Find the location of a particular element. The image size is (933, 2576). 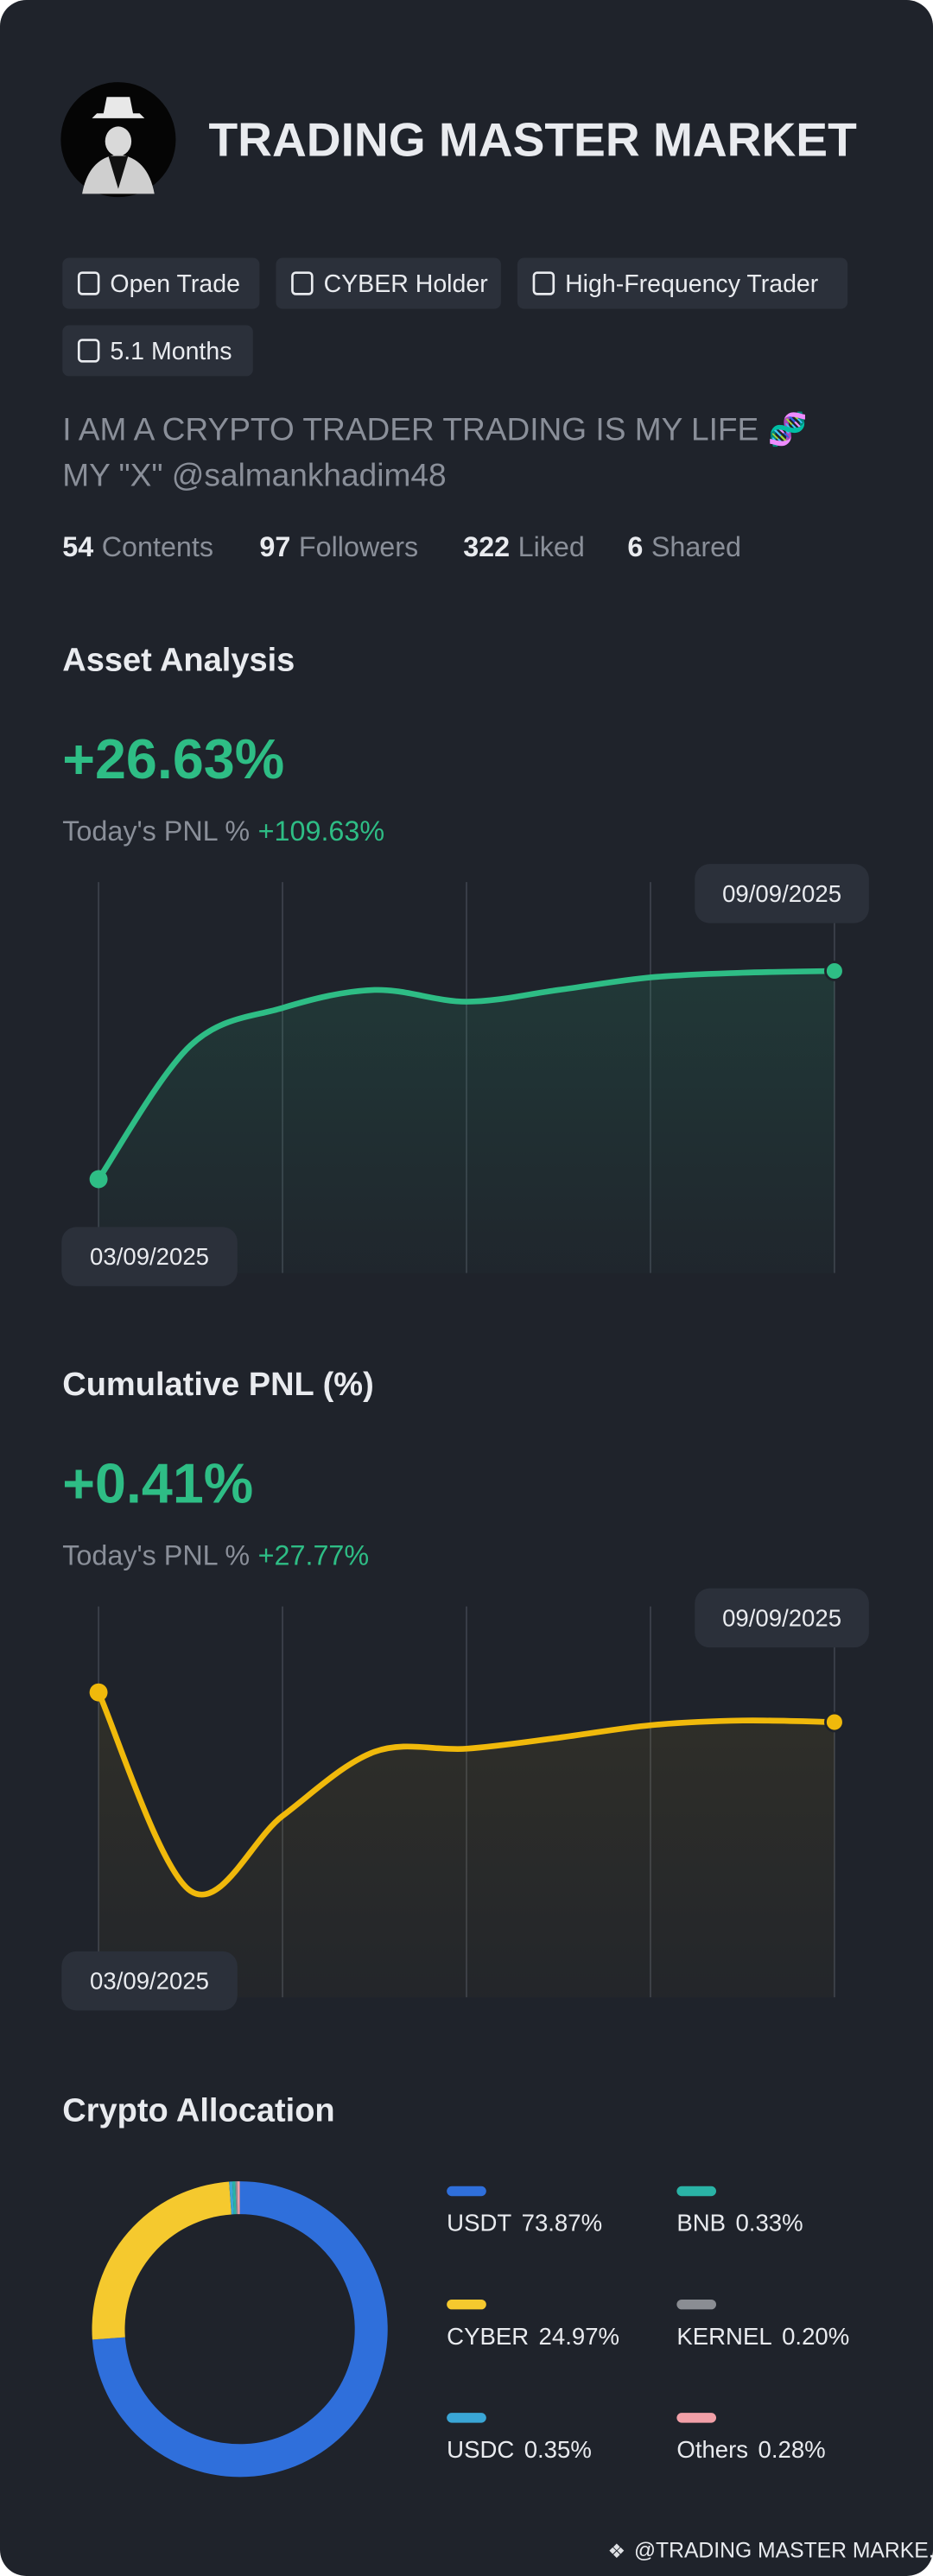

stat-value: 6 is located at coordinates (635, 546).